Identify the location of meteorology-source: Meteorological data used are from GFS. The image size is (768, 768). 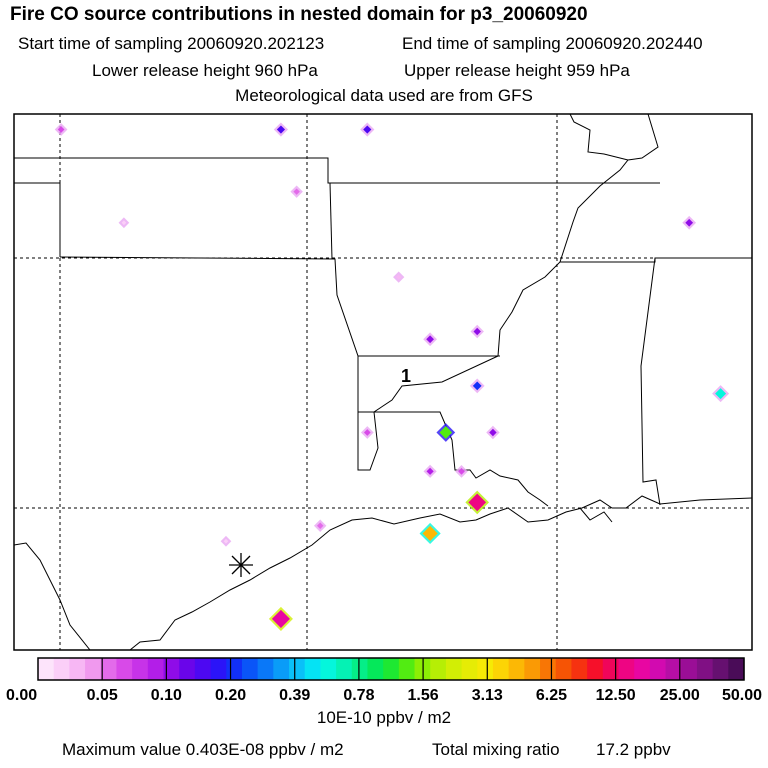
(384, 95).